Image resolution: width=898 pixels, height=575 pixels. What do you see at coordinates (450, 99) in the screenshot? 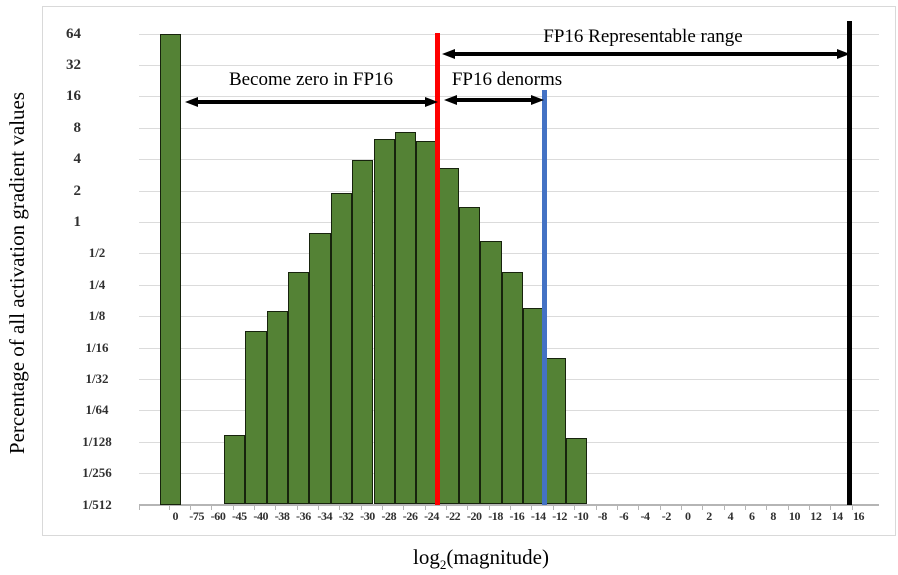
I see `fp16-denorms-arrowhead-left` at bounding box center [450, 99].